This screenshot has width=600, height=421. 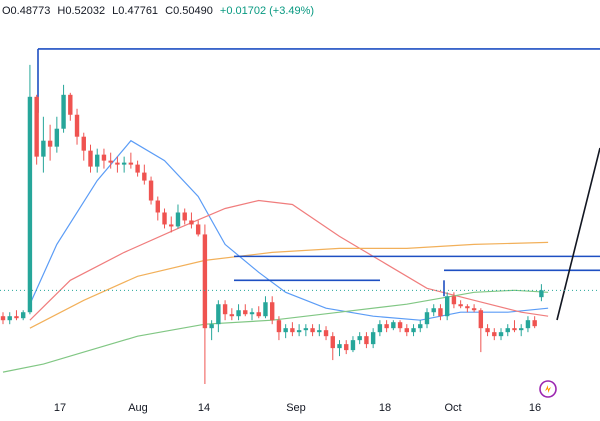 I want to click on x-axis: 17 Aug 14 Sep 18 Oct 16, so click(x=297, y=408).